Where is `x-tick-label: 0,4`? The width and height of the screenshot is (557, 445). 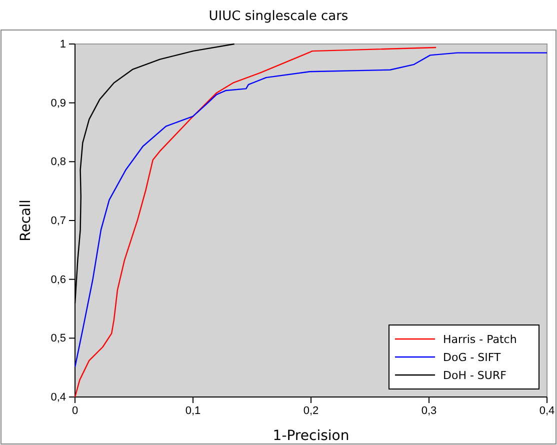 x-tick-label: 0,4 is located at coordinates (547, 410).